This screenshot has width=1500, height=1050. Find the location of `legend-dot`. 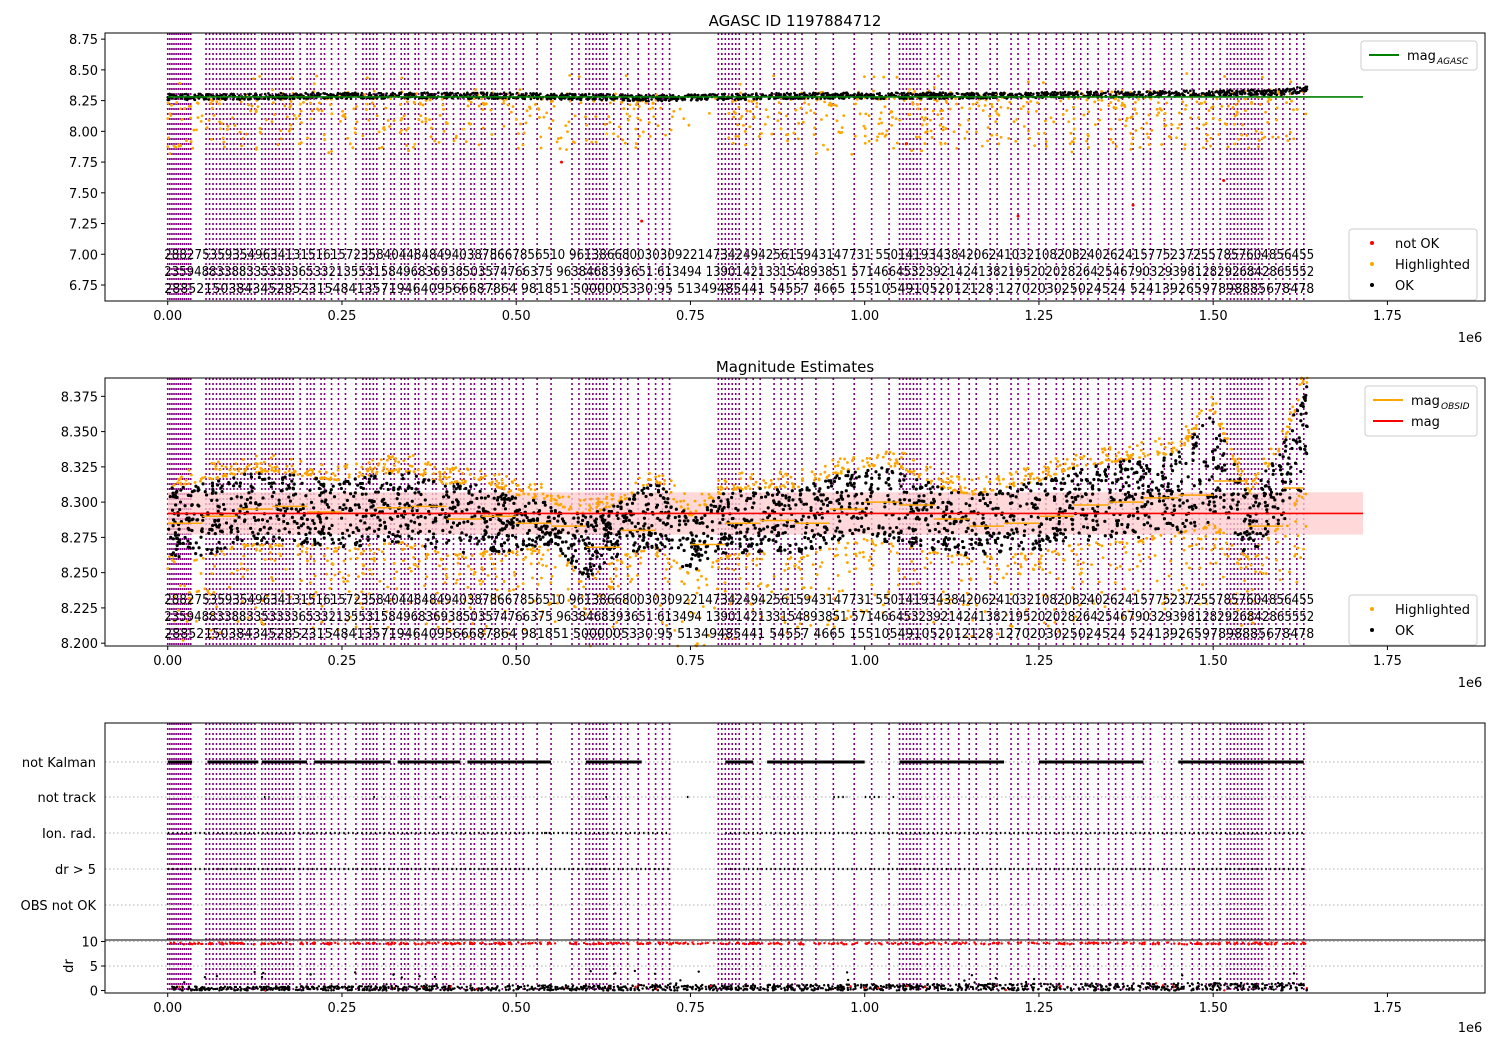

legend-dot is located at coordinates (1372, 285).